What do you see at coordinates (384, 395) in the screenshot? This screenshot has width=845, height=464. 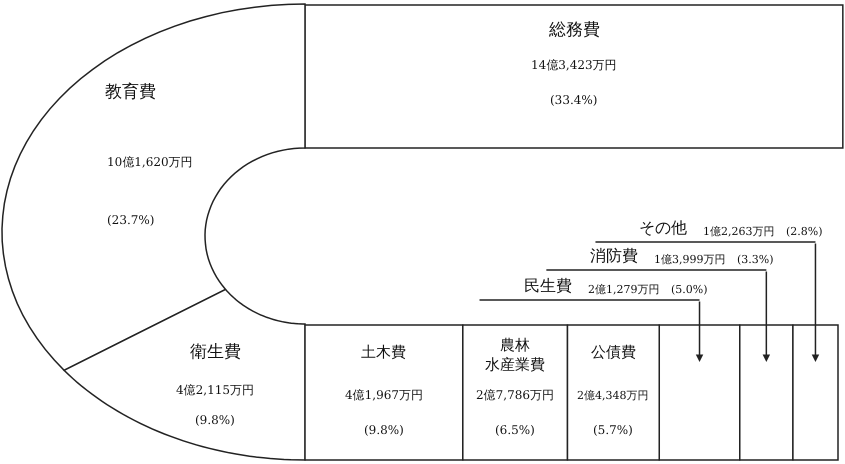 I see `text: 4億1,967万円` at bounding box center [384, 395].